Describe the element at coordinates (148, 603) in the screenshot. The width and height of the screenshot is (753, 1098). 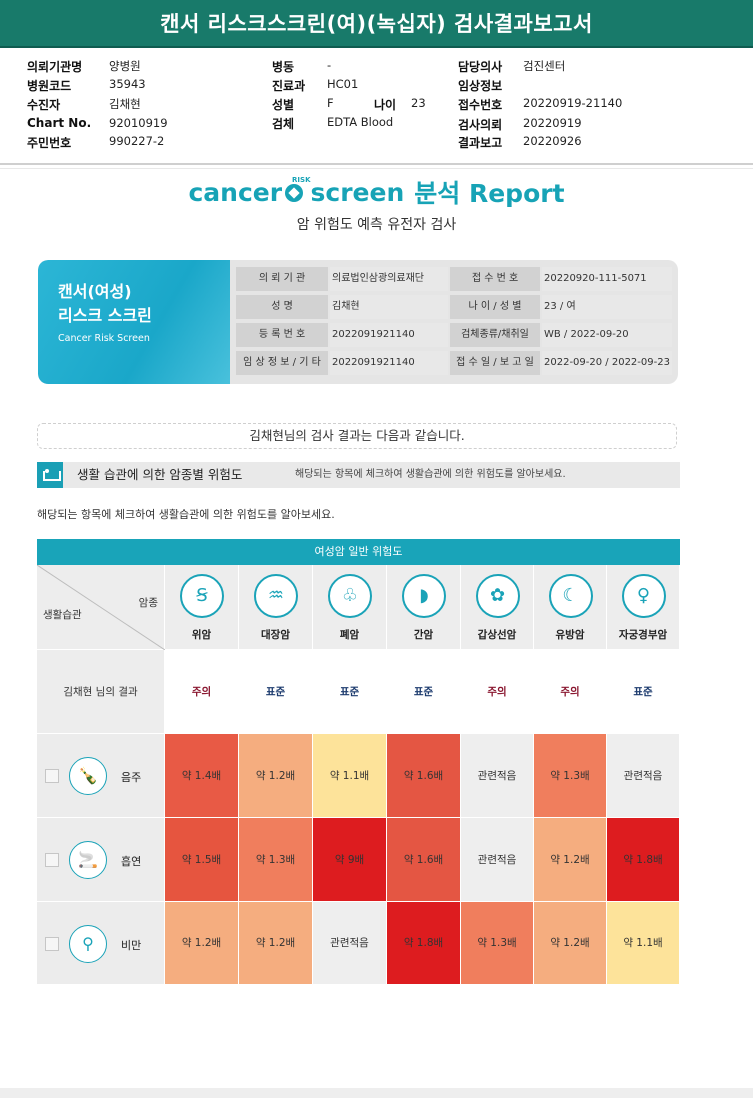
I see `corner-label-cancer: 암종` at that location.